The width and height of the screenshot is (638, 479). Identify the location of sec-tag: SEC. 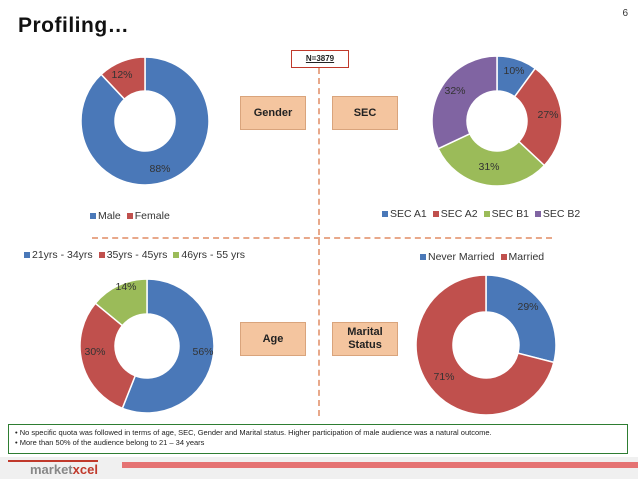
(365, 113).